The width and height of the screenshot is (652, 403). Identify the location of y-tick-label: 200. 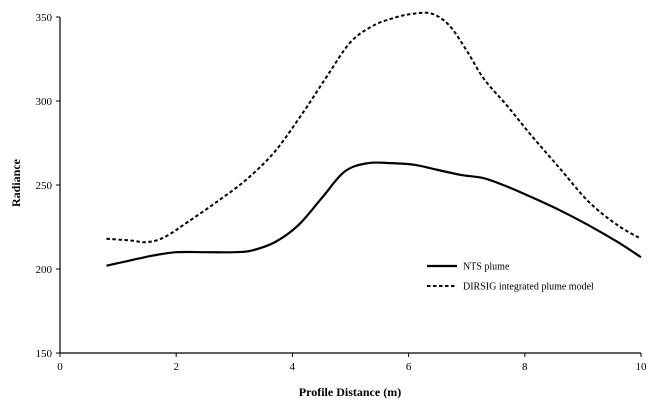
(44, 270).